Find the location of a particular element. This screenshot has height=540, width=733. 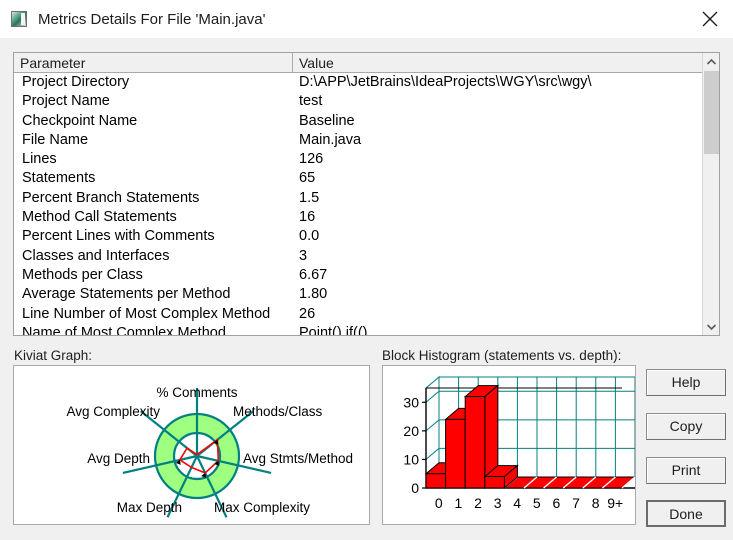

cell-value: 16 is located at coordinates (307, 217).